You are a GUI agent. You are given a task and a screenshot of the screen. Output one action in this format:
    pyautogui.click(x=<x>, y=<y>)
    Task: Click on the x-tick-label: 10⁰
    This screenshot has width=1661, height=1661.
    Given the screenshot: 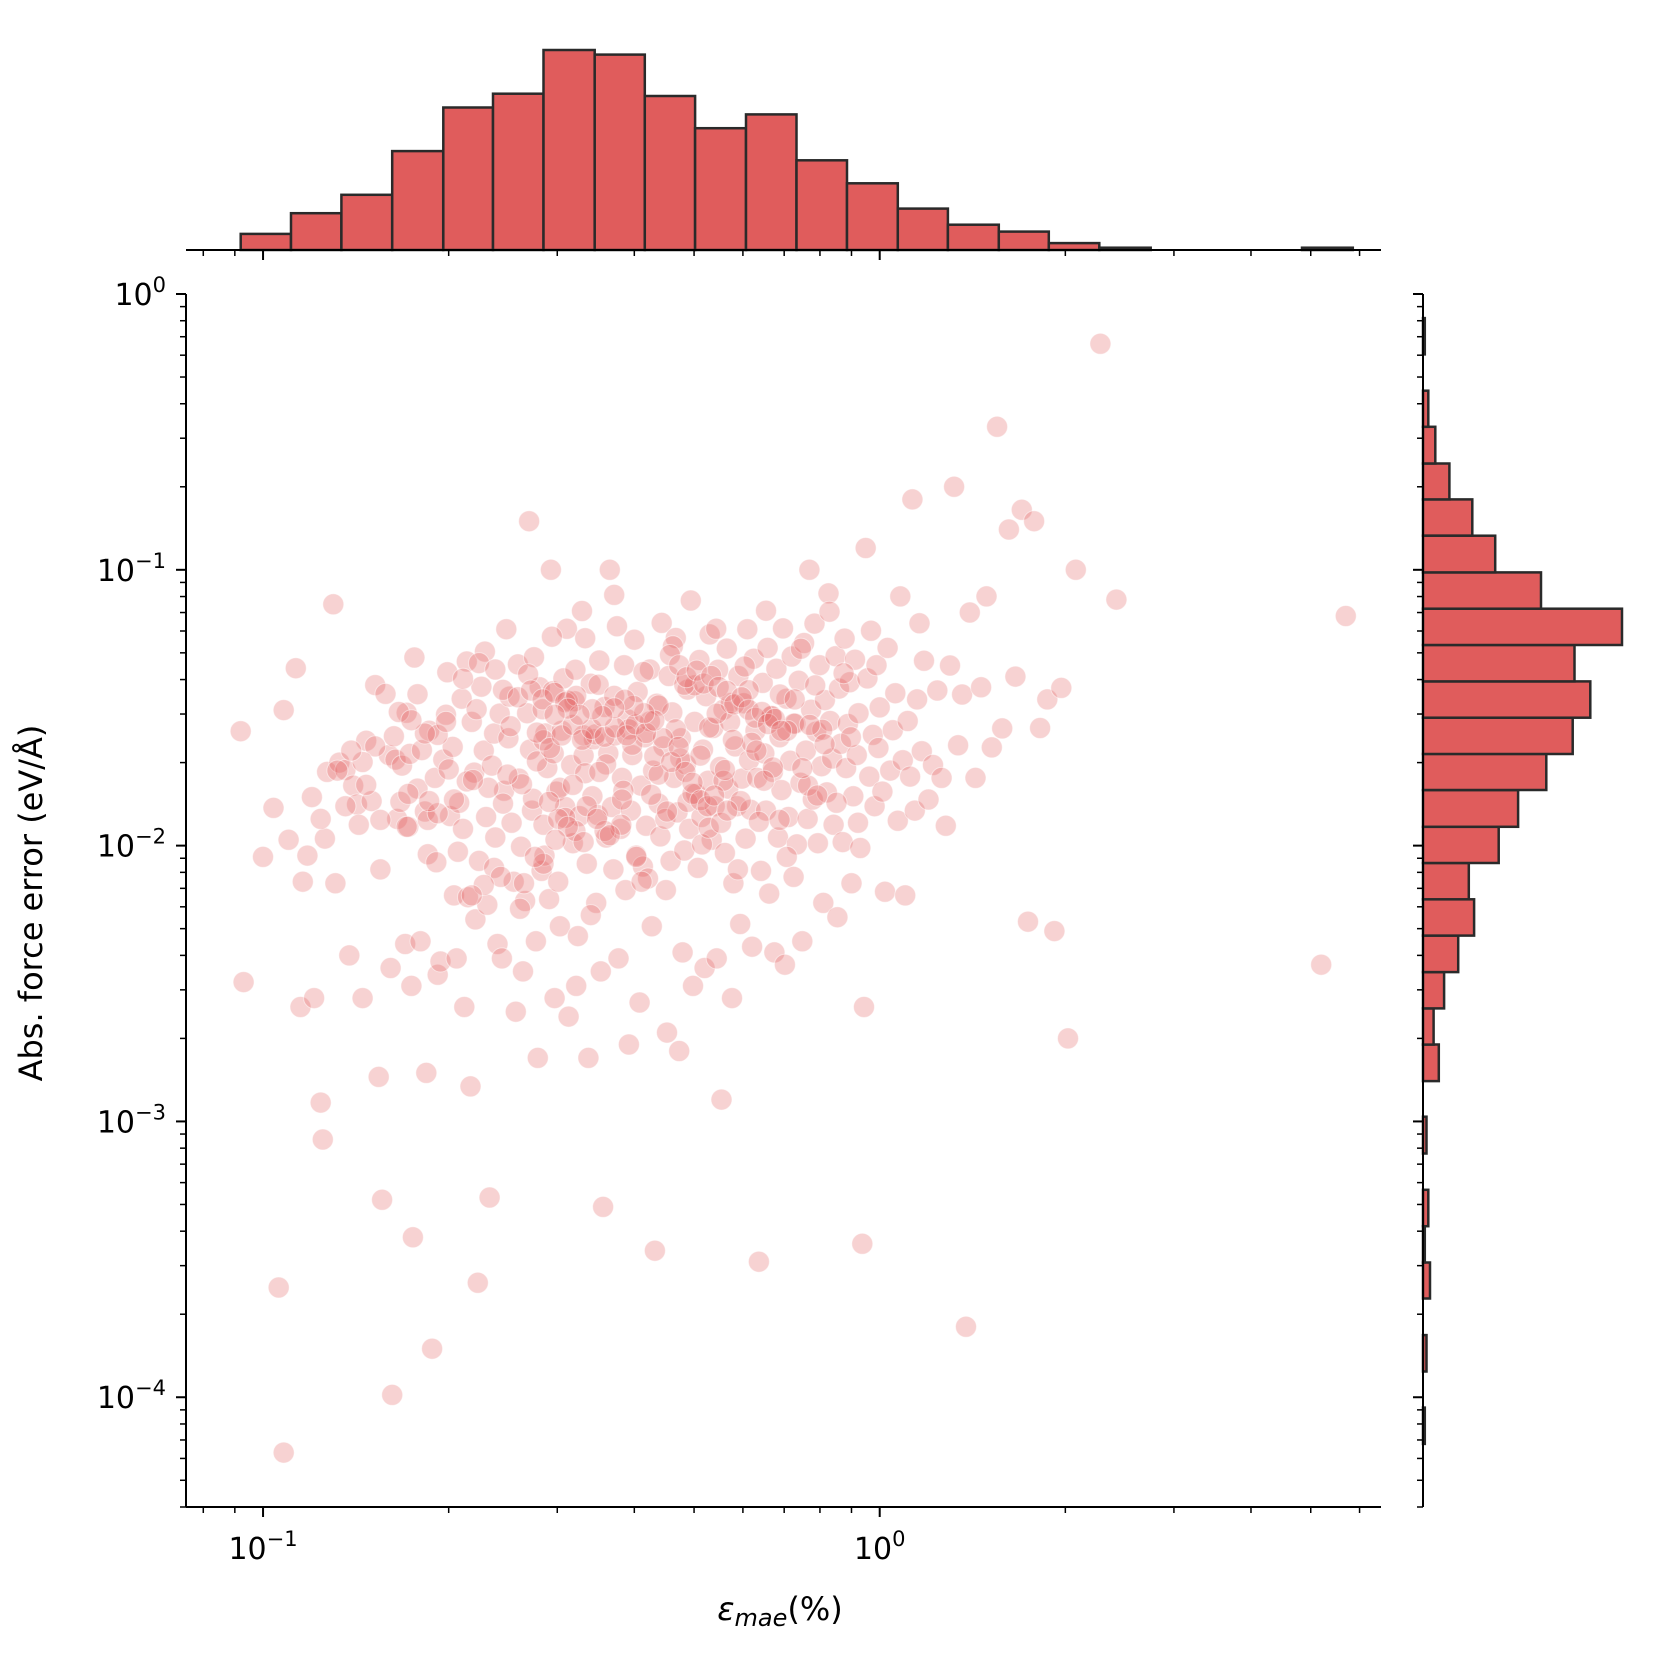 What is the action you would take?
    pyautogui.click(x=880, y=1547)
    